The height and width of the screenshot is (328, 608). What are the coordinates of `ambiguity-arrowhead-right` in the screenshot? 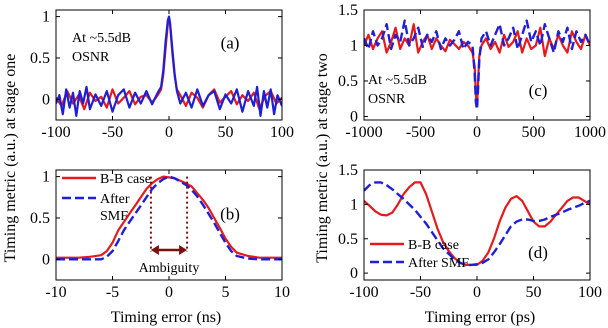 It's located at (183, 250).